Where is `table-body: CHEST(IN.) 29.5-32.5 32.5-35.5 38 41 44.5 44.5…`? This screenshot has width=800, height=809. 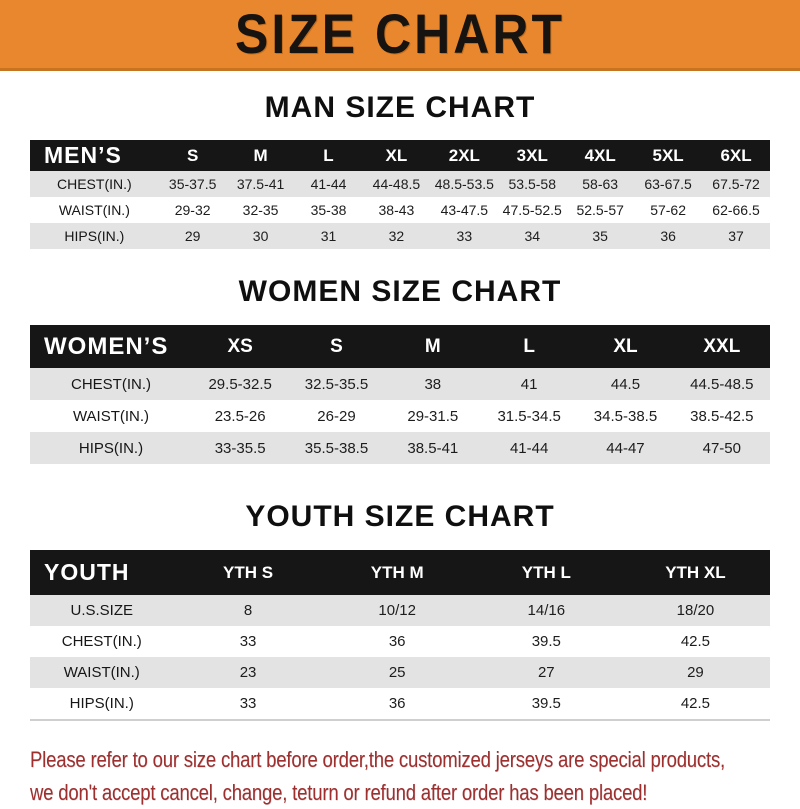 table-body: CHEST(IN.) 29.5-32.5 32.5-35.5 38 41 44.5 44.5… is located at coordinates (400, 416).